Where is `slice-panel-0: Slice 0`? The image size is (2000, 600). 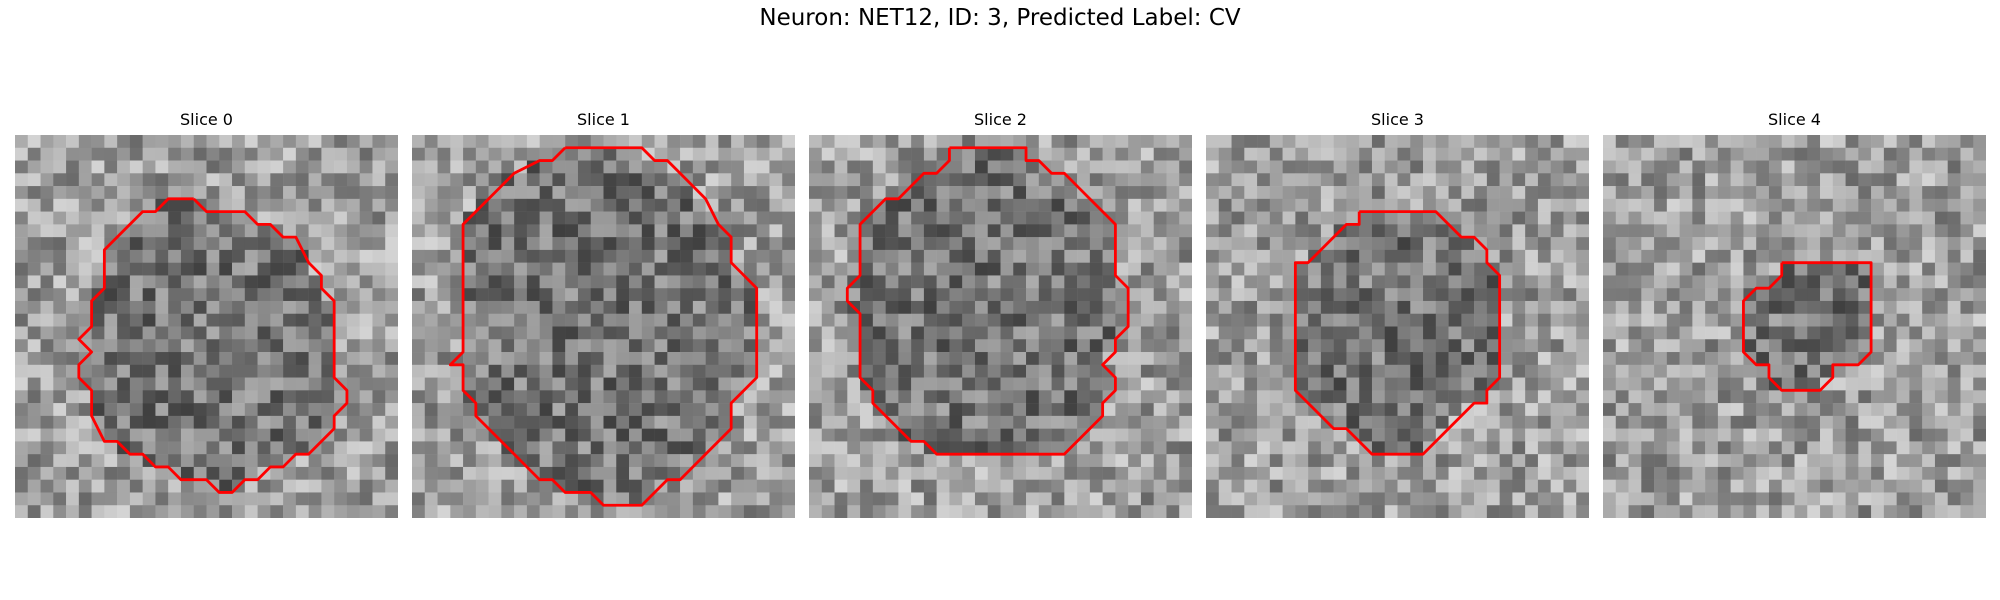 slice-panel-0: Slice 0 is located at coordinates (206, 313).